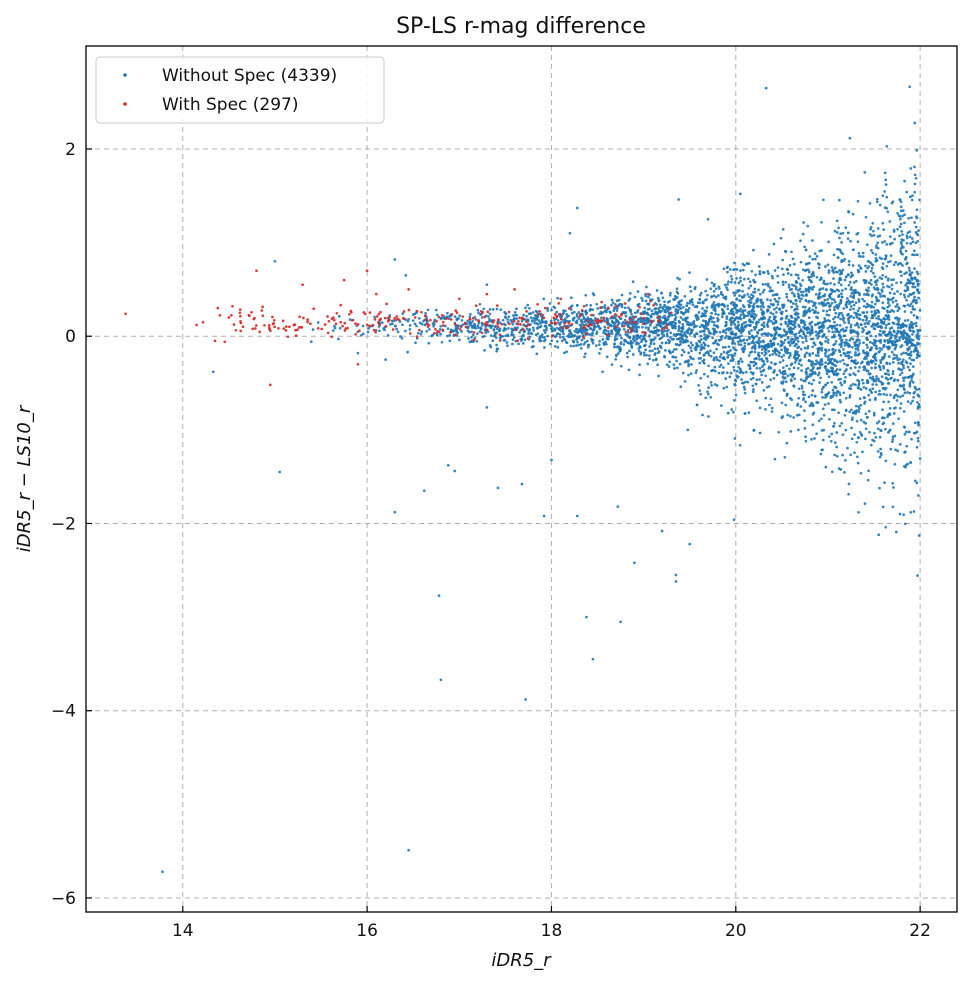 The image size is (971, 986). Describe the element at coordinates (367, 931) in the screenshot. I see `x-tick-label: 16` at that location.